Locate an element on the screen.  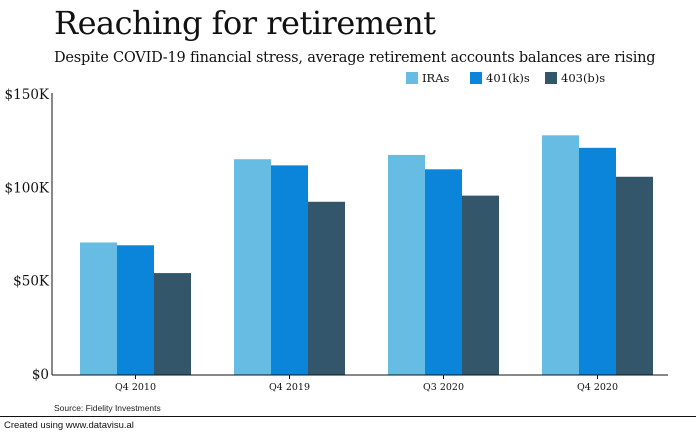
y-tick-label: $100K is located at coordinates (27, 188).